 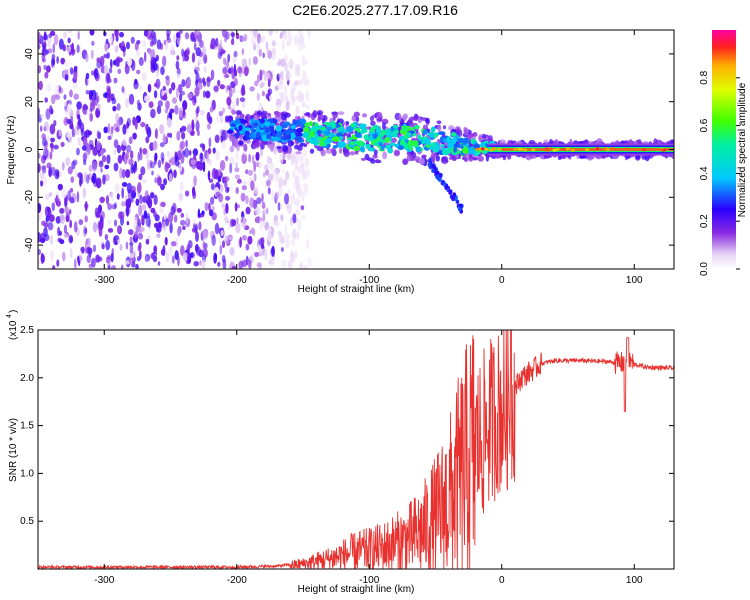 What do you see at coordinates (437, 172) in the screenshot?
I see `spectrogram-signal-tail` at bounding box center [437, 172].